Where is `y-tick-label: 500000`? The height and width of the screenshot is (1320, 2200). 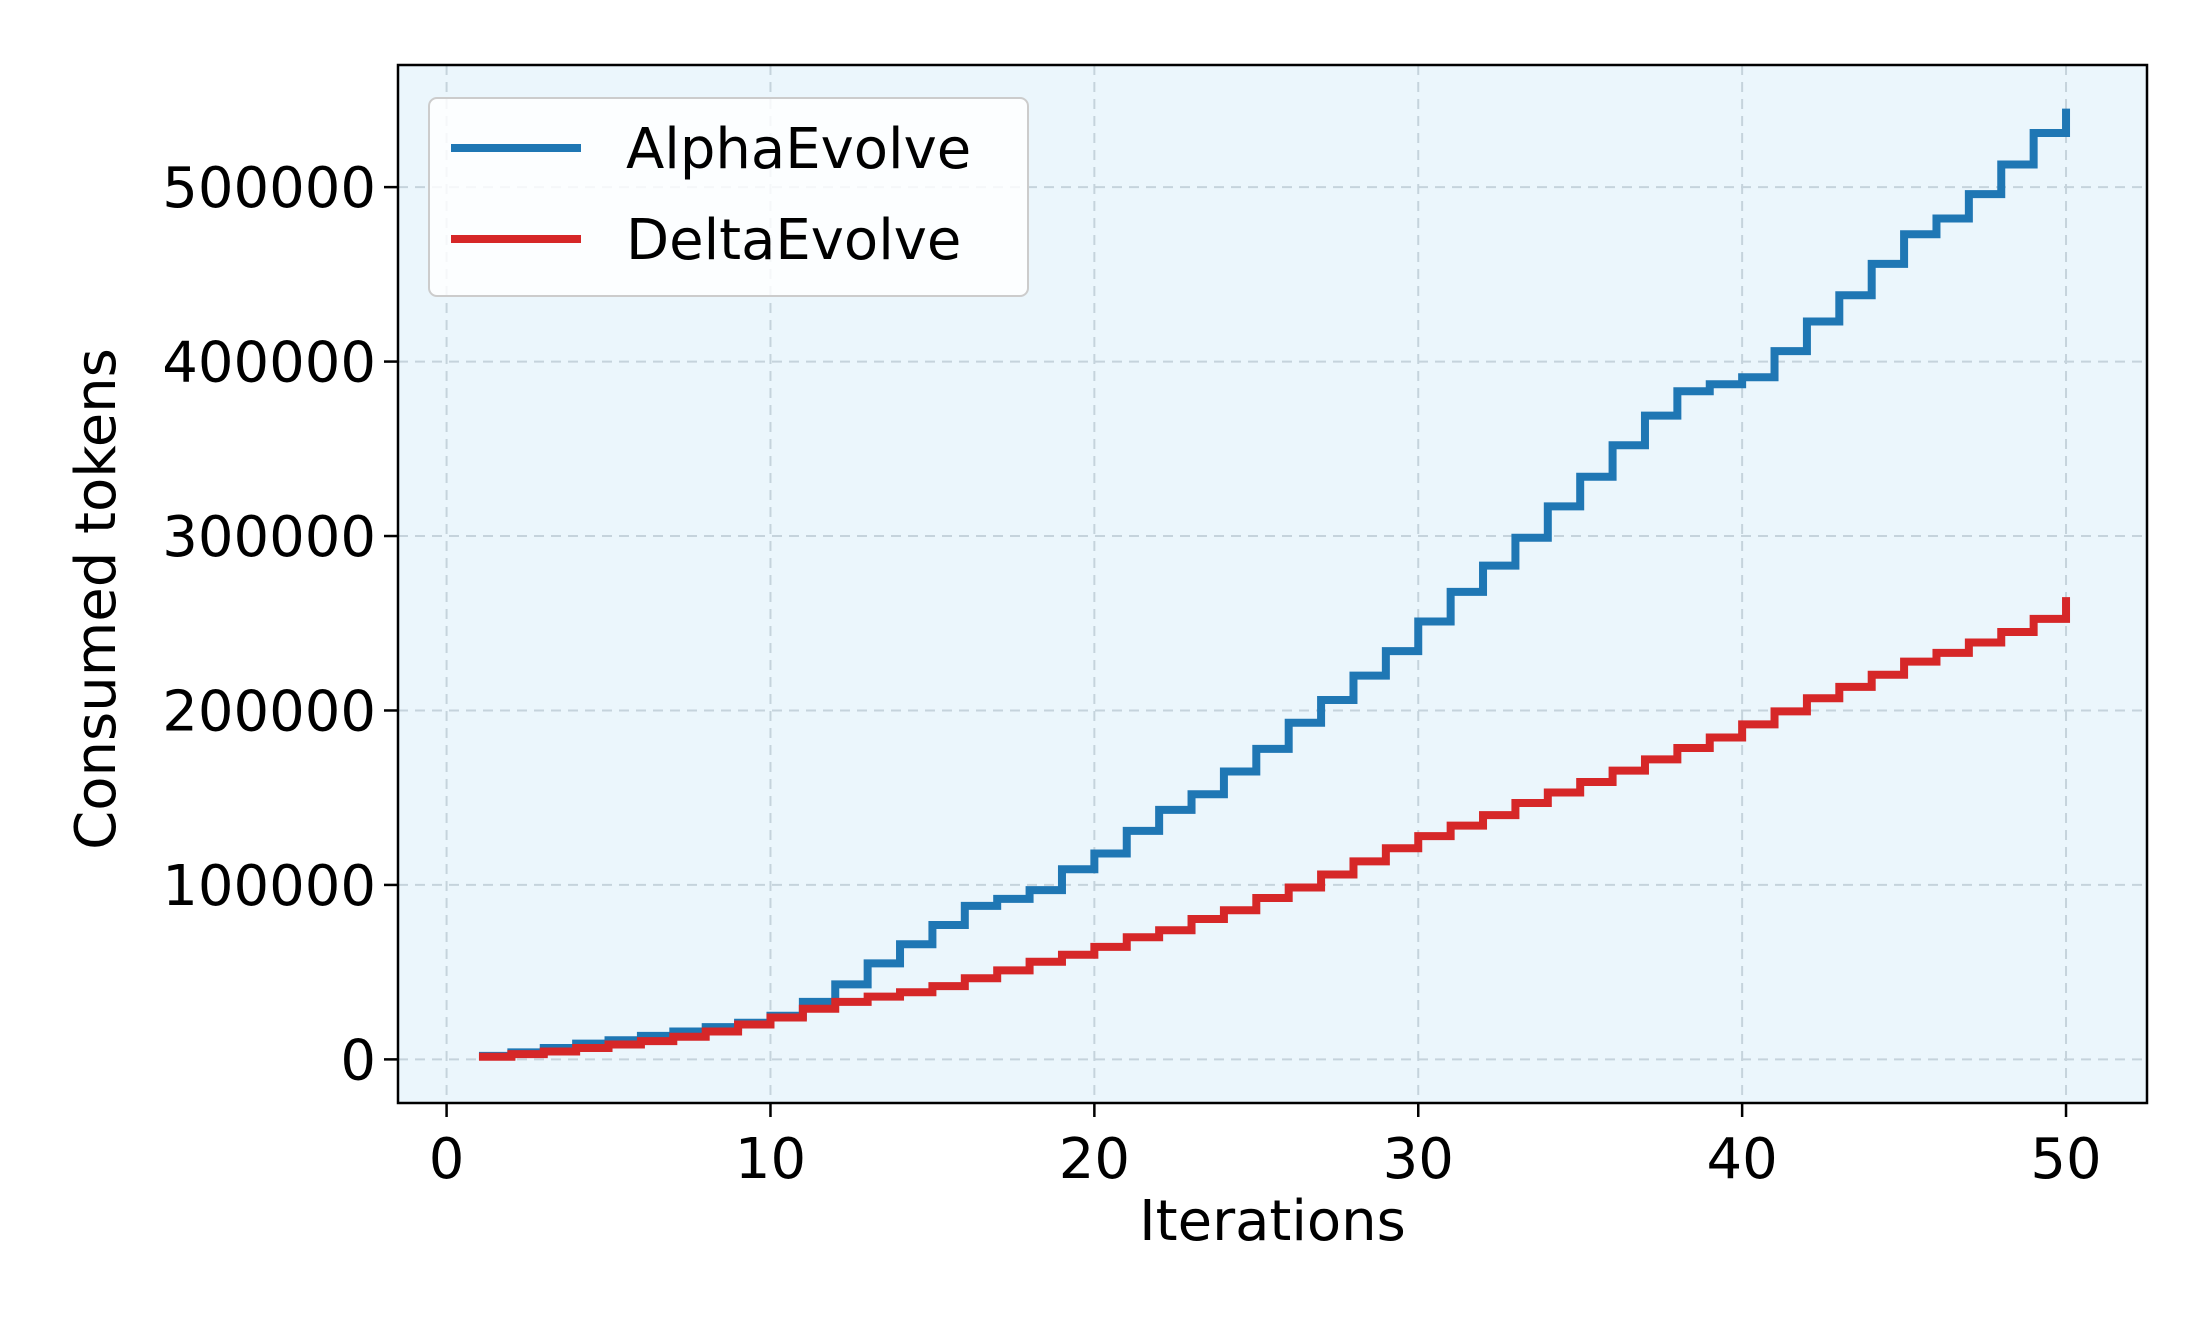
y-tick-label: 500000 is located at coordinates (269, 188).